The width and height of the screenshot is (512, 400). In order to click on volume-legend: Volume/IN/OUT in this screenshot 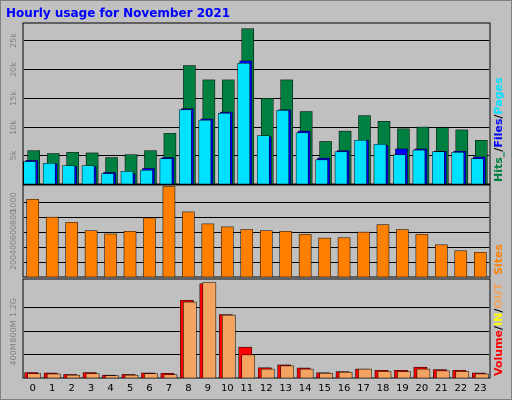, I will do `click(498, 329)`.